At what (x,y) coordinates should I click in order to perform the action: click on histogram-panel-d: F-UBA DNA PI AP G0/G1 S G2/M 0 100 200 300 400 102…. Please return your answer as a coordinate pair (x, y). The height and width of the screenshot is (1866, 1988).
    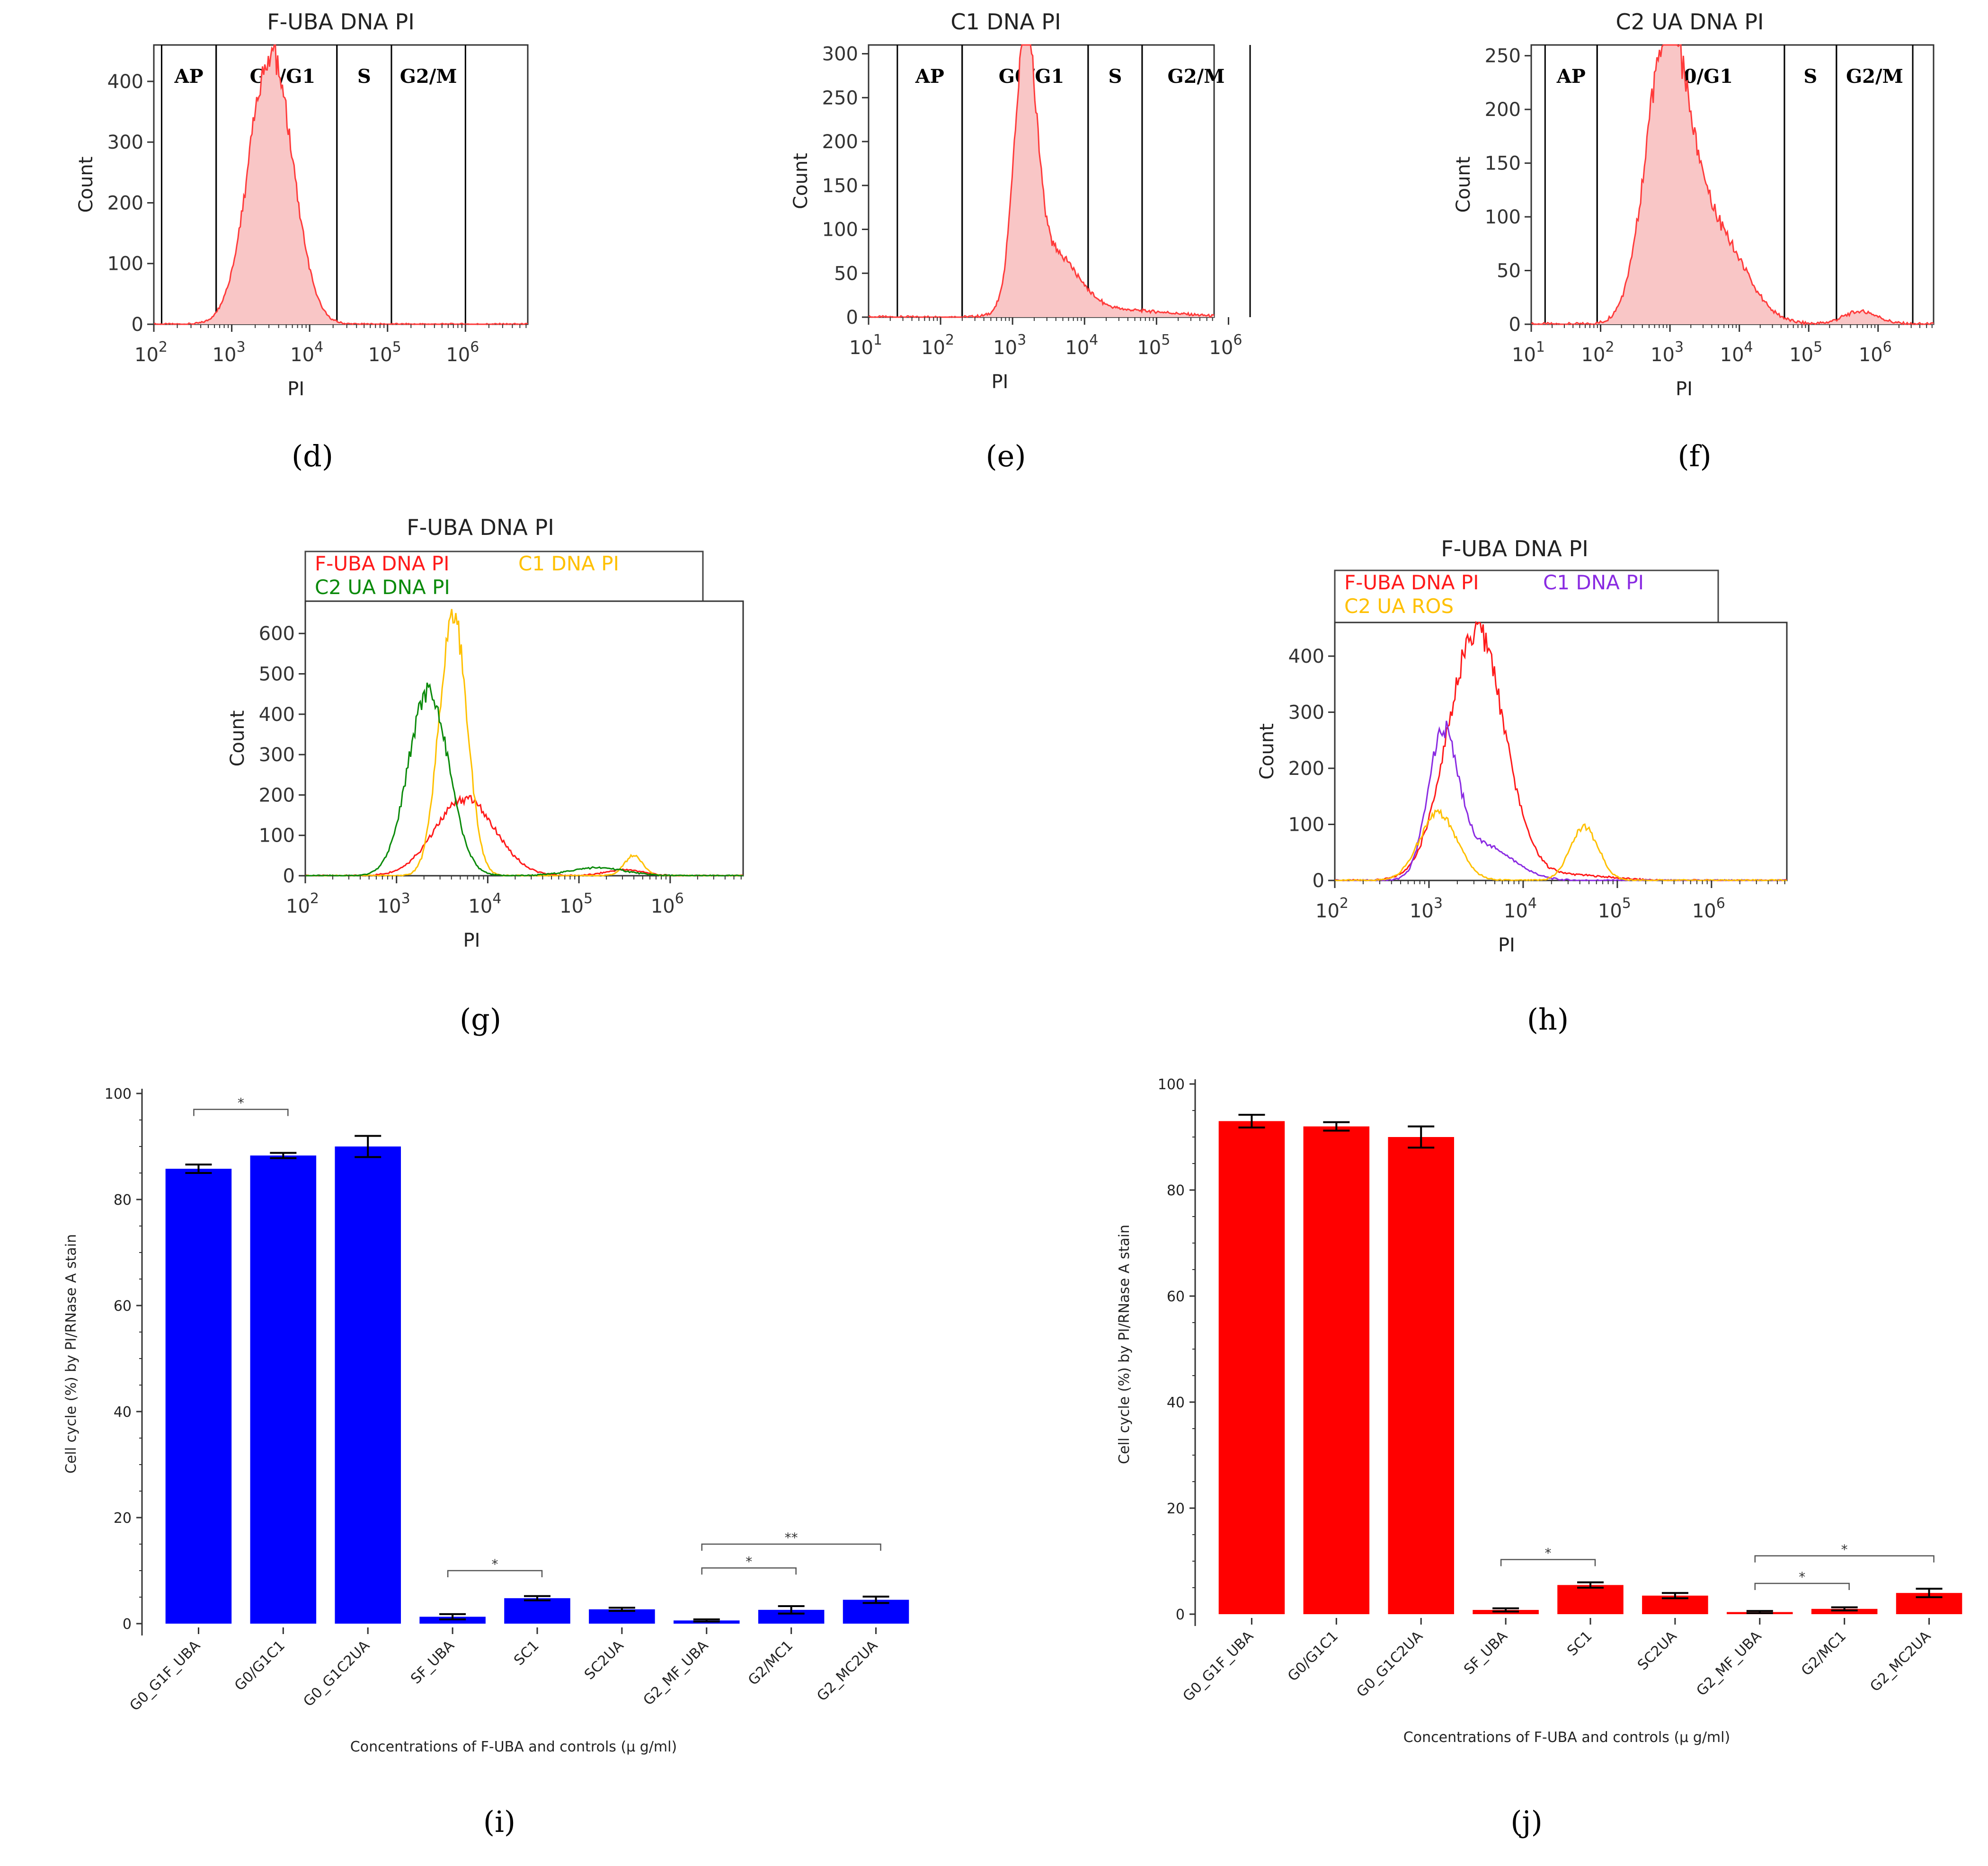
    Looking at the image, I should click on (302, 241).